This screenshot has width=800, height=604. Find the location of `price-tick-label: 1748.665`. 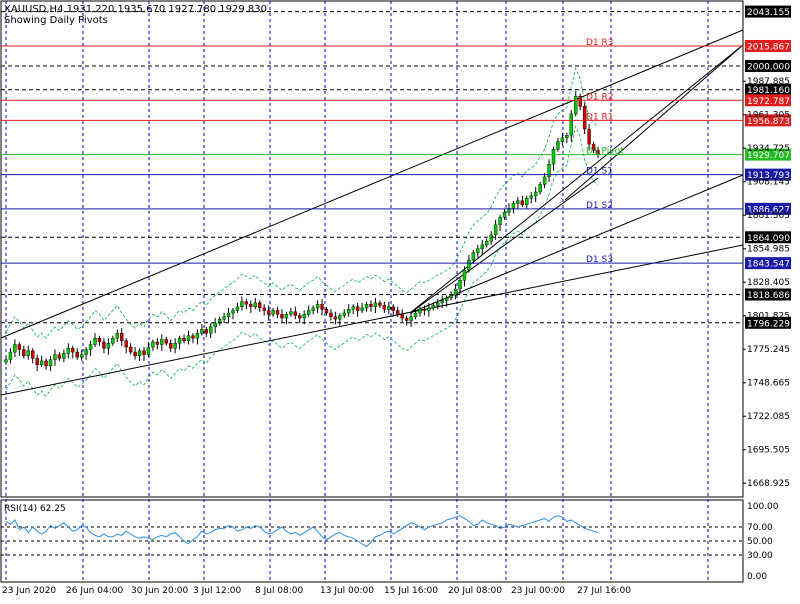

price-tick-label: 1748.665 is located at coordinates (768, 384).